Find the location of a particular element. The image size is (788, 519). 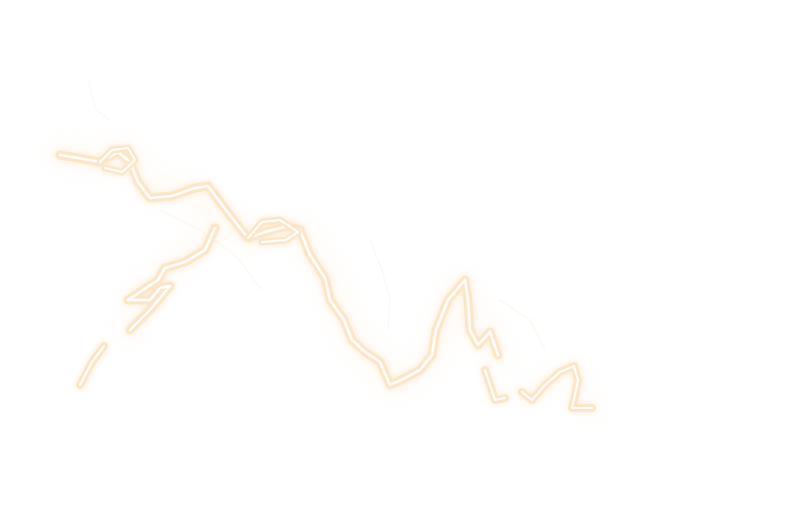

right-branch is located at coordinates (538, 387).